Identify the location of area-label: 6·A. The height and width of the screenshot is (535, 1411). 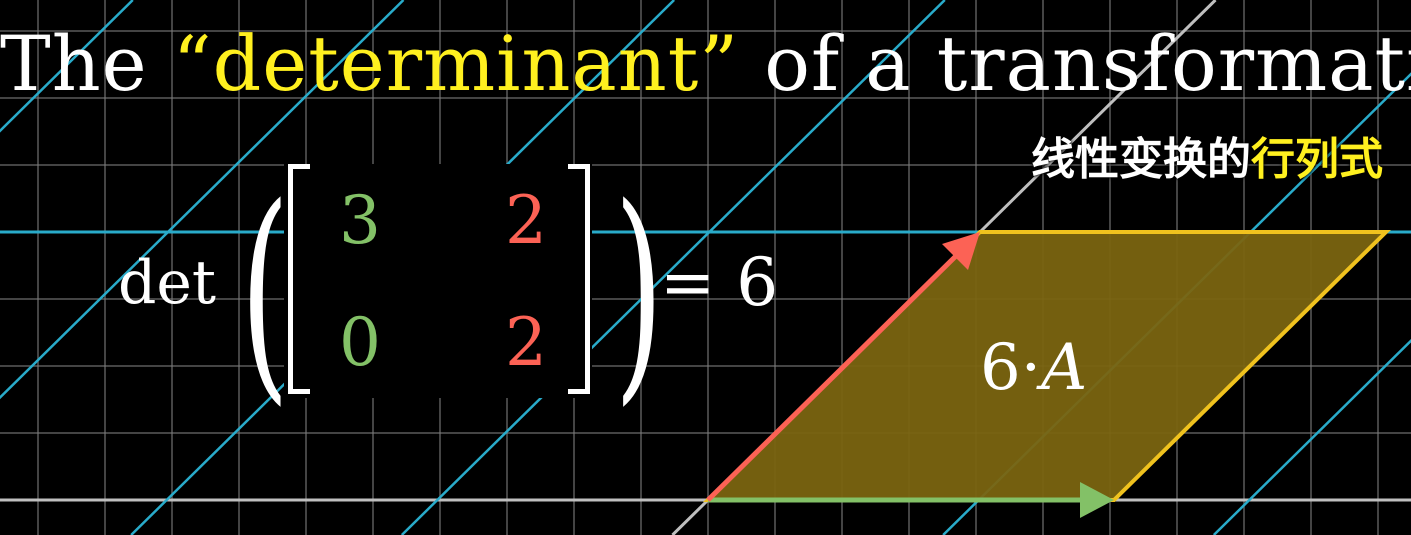
(1033, 368).